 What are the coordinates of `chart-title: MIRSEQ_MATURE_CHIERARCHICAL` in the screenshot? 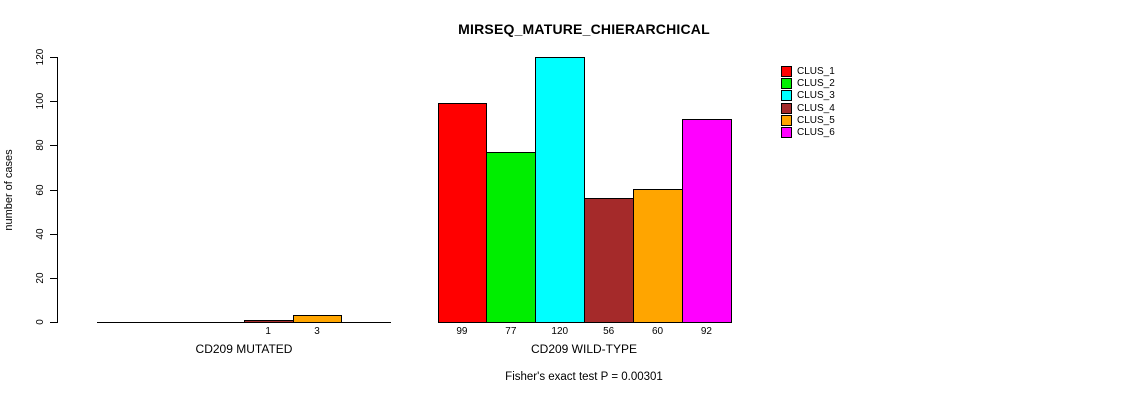 It's located at (584, 29).